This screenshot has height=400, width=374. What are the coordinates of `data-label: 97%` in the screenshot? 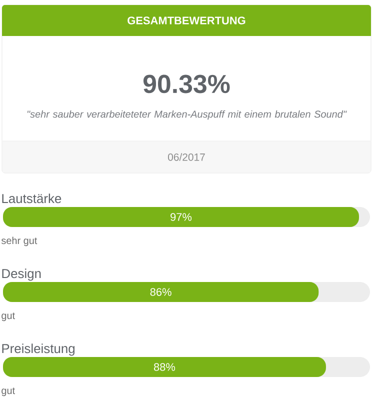 It's located at (181, 217).